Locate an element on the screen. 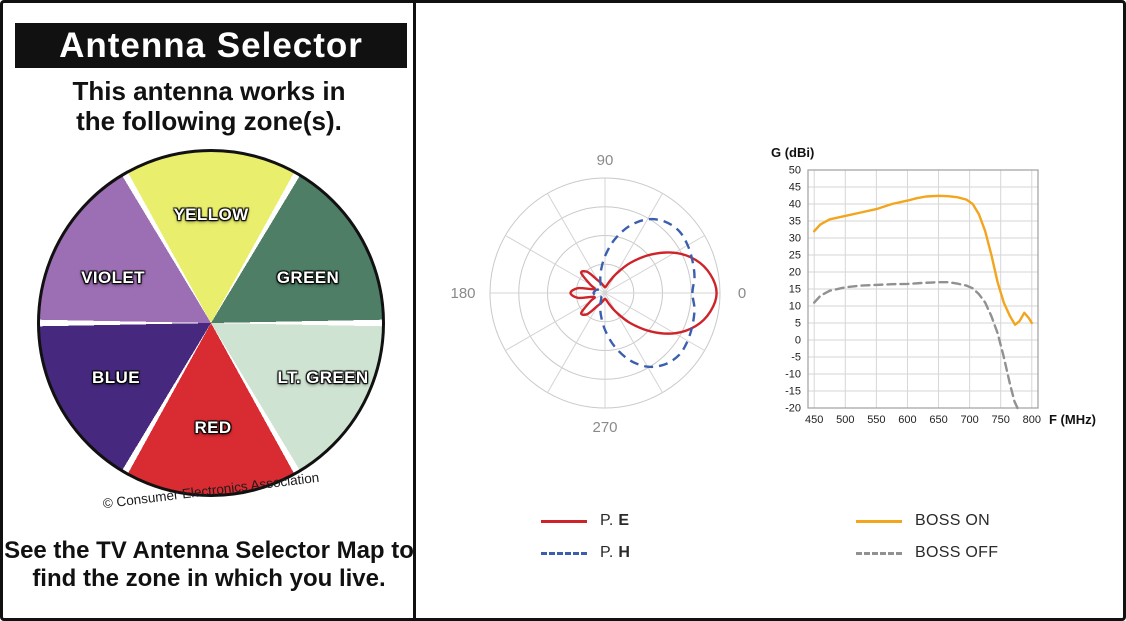  svg-text: -10 is located at coordinates (793, 375).